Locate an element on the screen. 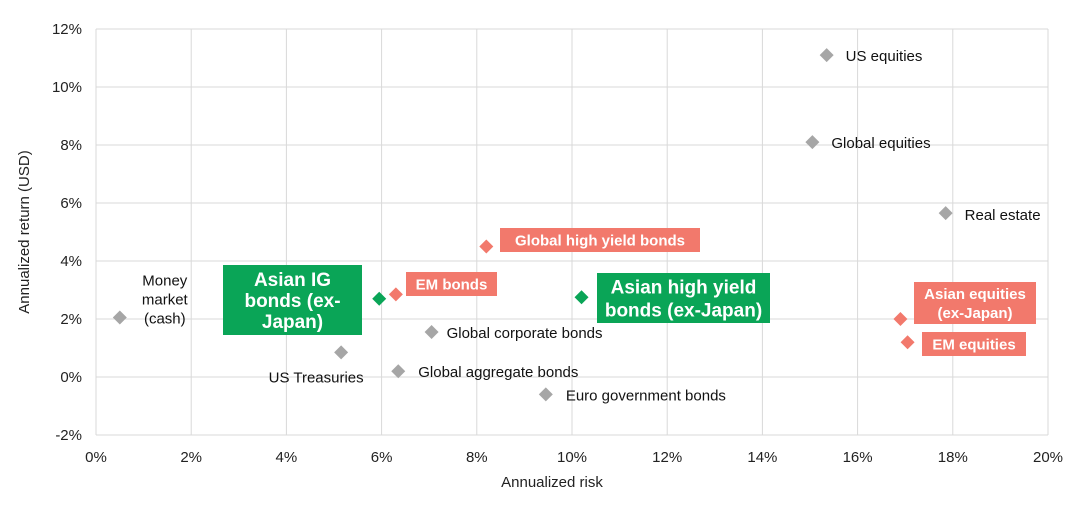  label-line: Asian equities is located at coordinates (975, 294).